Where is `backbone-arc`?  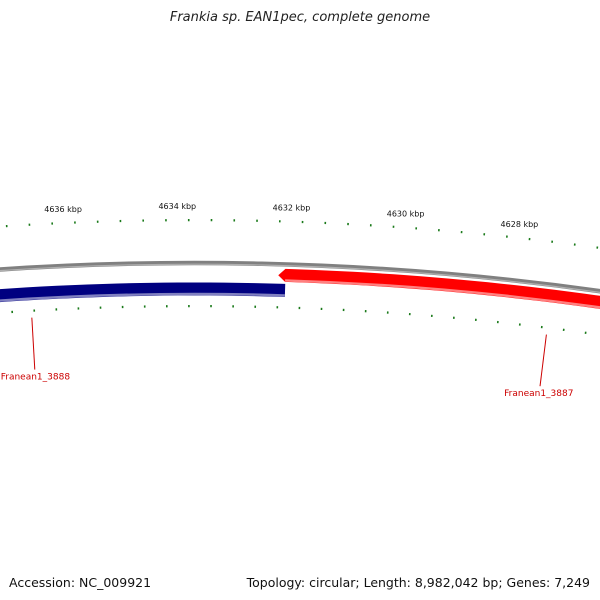 backbone-arc is located at coordinates (300, 277).